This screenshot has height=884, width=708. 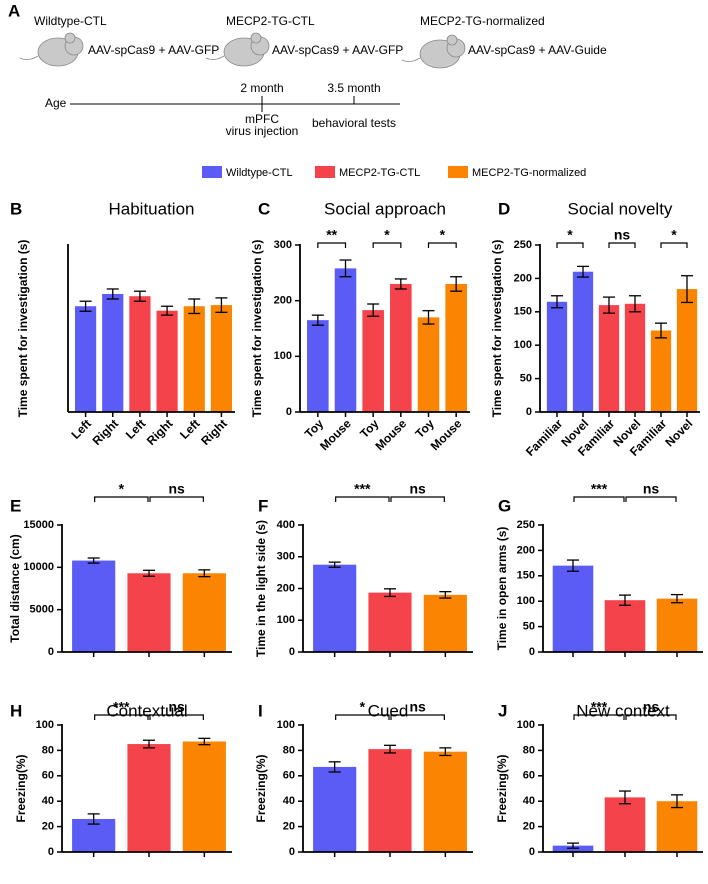 What do you see at coordinates (38, 525) in the screenshot?
I see `y-tick-label: 15000` at bounding box center [38, 525].